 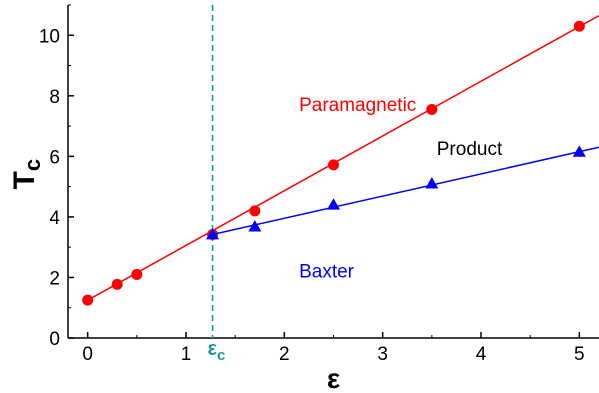 I want to click on epsilon-c-main: ε, so click(x=213, y=349).